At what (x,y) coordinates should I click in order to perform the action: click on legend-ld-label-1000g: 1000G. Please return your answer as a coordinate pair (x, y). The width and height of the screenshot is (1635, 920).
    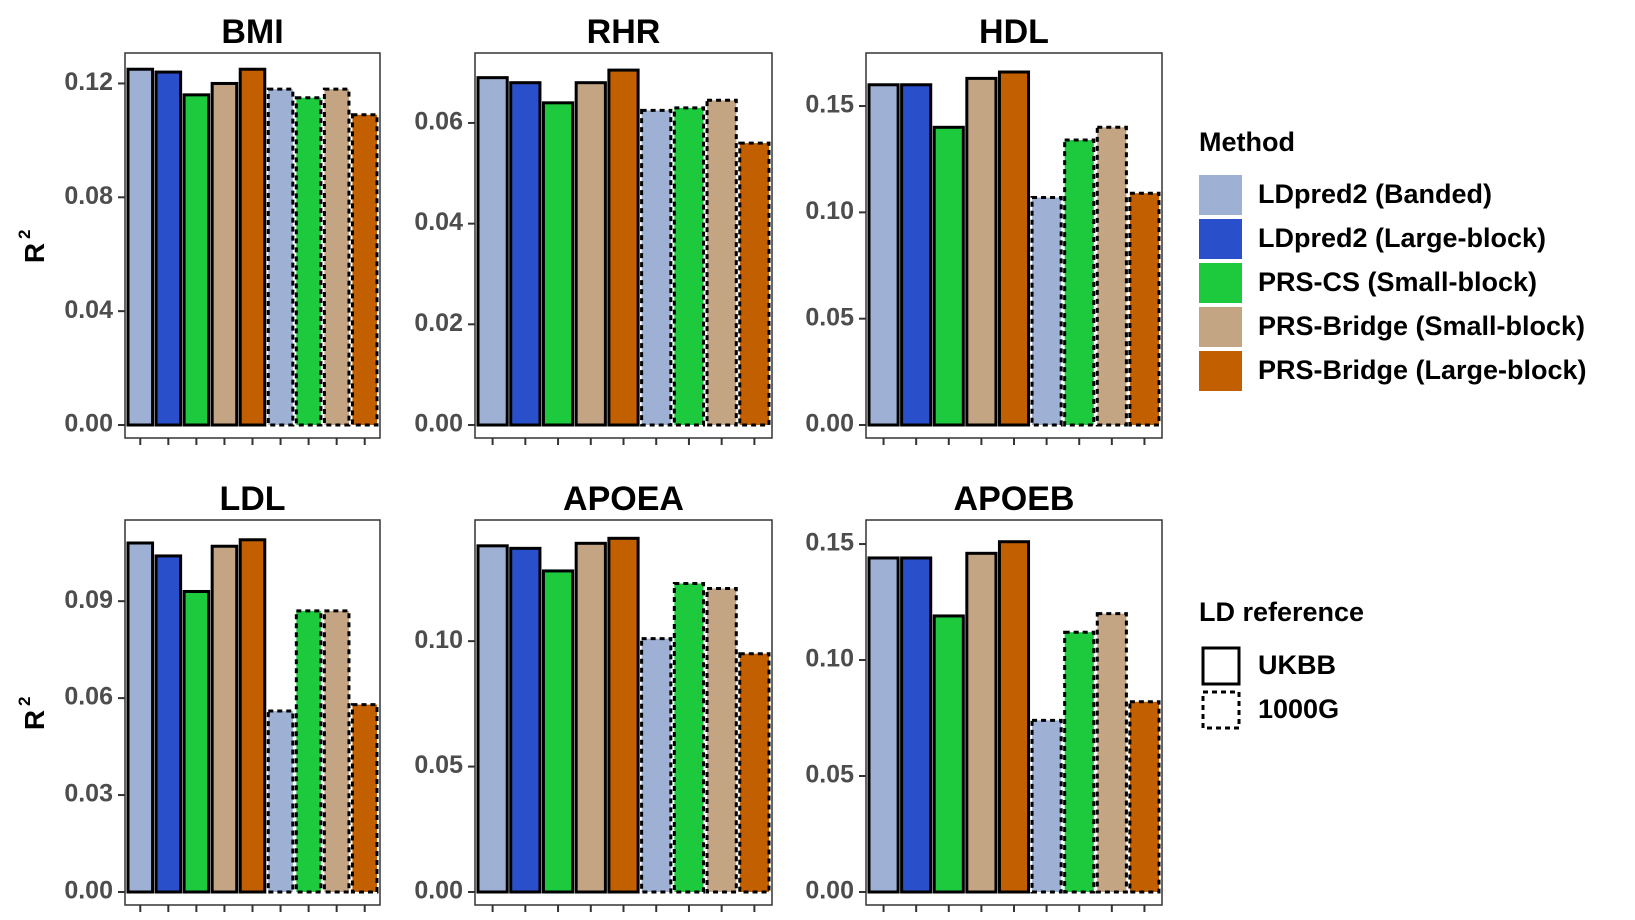
    Looking at the image, I should click on (1298, 709).